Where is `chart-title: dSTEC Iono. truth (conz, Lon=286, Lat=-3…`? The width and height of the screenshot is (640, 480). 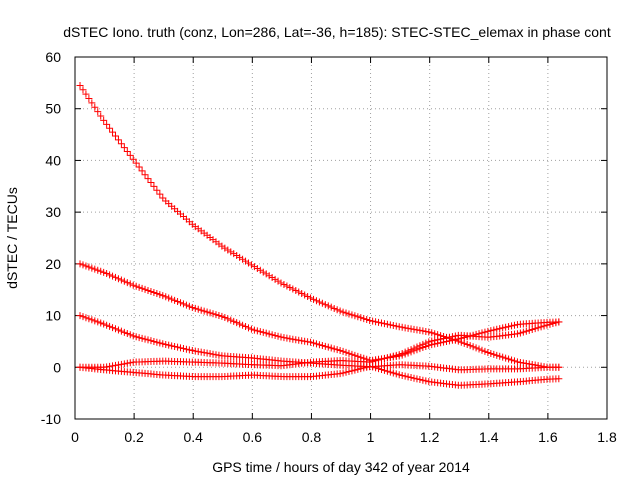 chart-title: dSTEC Iono. truth (conz, Lon=286, Lat=-3… is located at coordinates (337, 32).